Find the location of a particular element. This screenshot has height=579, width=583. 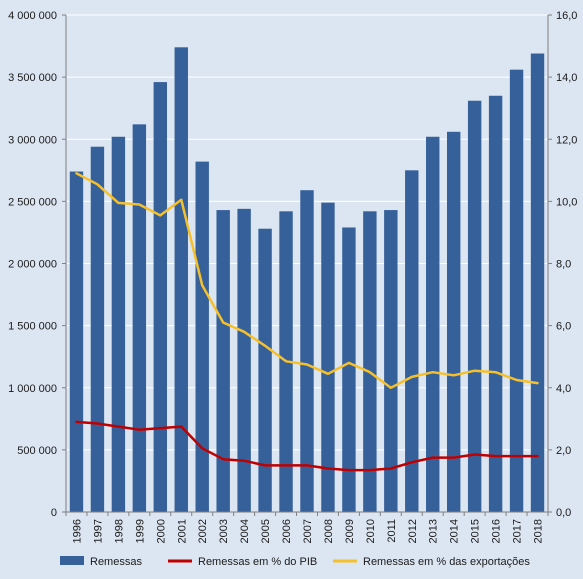

x-tick-label-2001: 2001 is located at coordinates (182, 531).